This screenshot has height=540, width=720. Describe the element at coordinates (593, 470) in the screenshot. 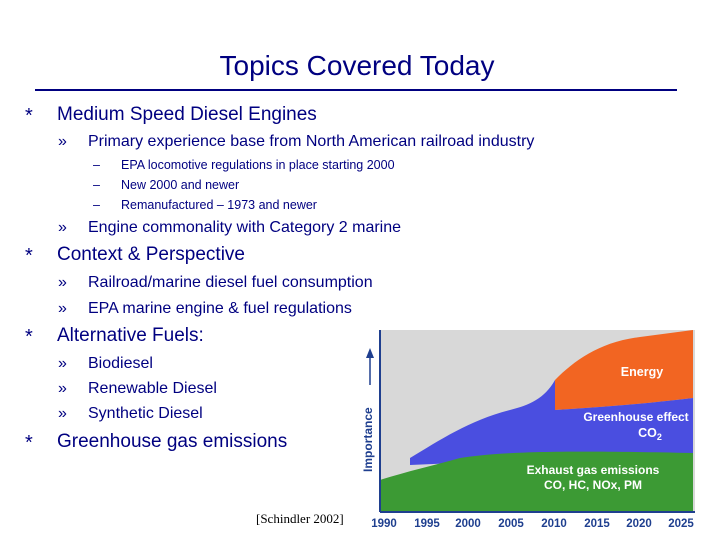

I see `exhaust-label-line1: Exhaust gas emissions` at that location.